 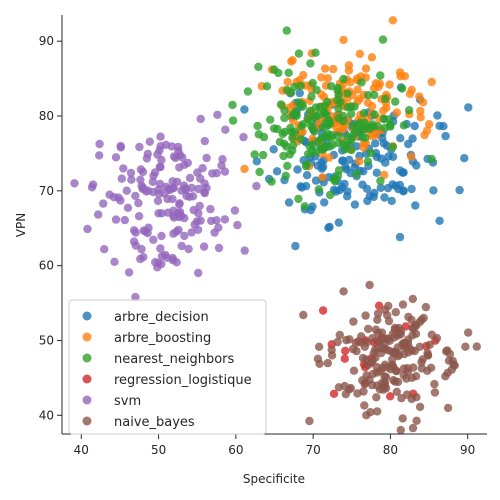 I want to click on legend-label: nearest_neighbors, so click(x=174, y=359).